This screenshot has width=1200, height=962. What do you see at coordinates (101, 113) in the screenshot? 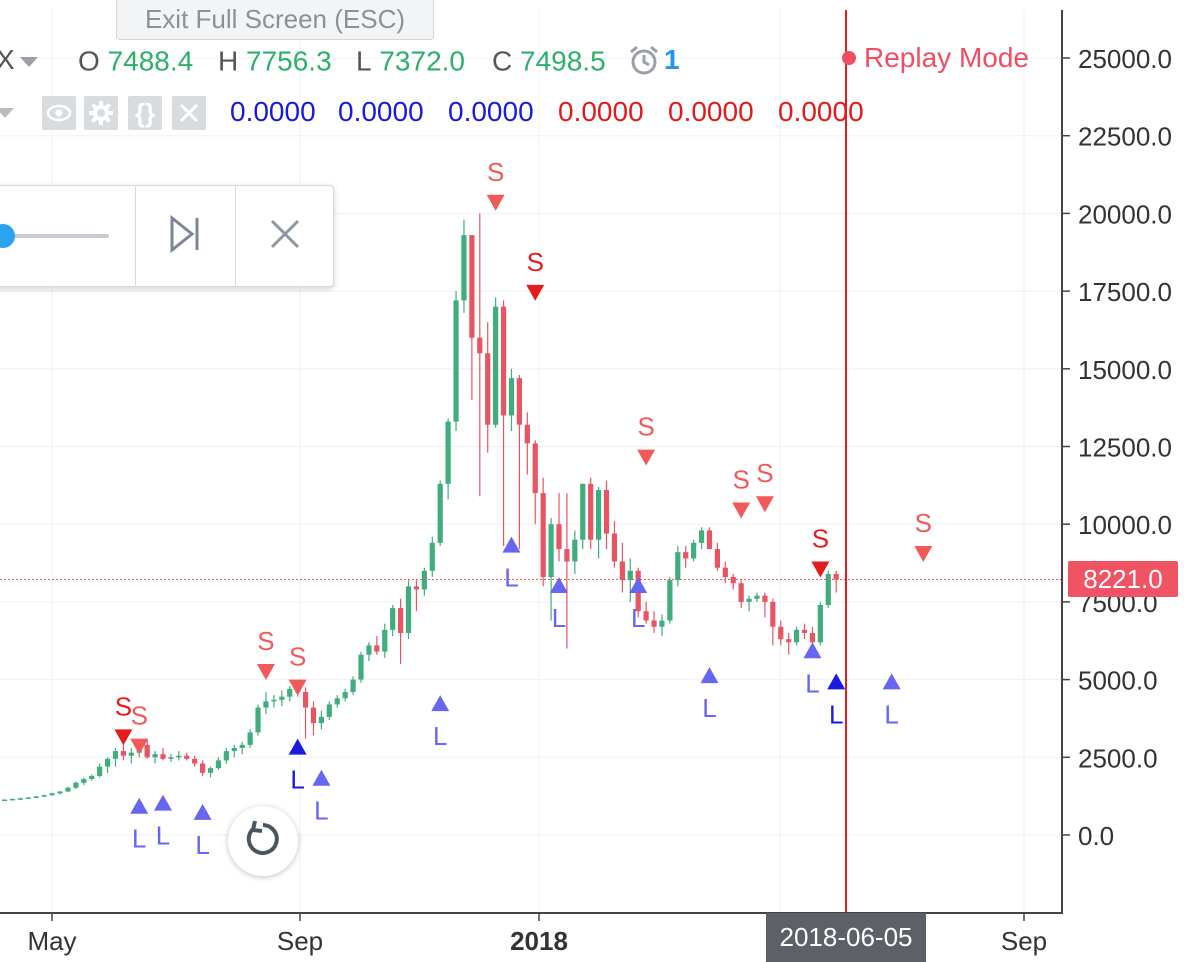
I see `gear-icon` at bounding box center [101, 113].